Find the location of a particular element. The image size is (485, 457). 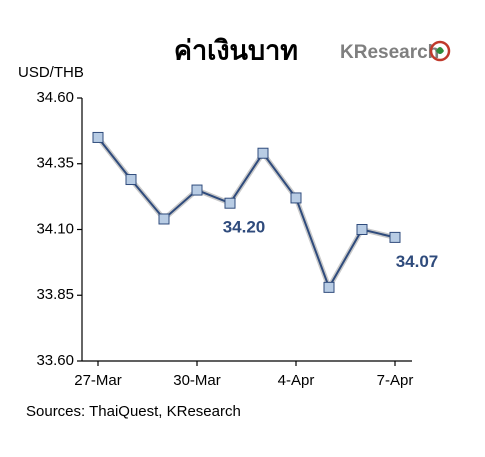

chart-title: ค่าเงินบาท is located at coordinates (236, 51).